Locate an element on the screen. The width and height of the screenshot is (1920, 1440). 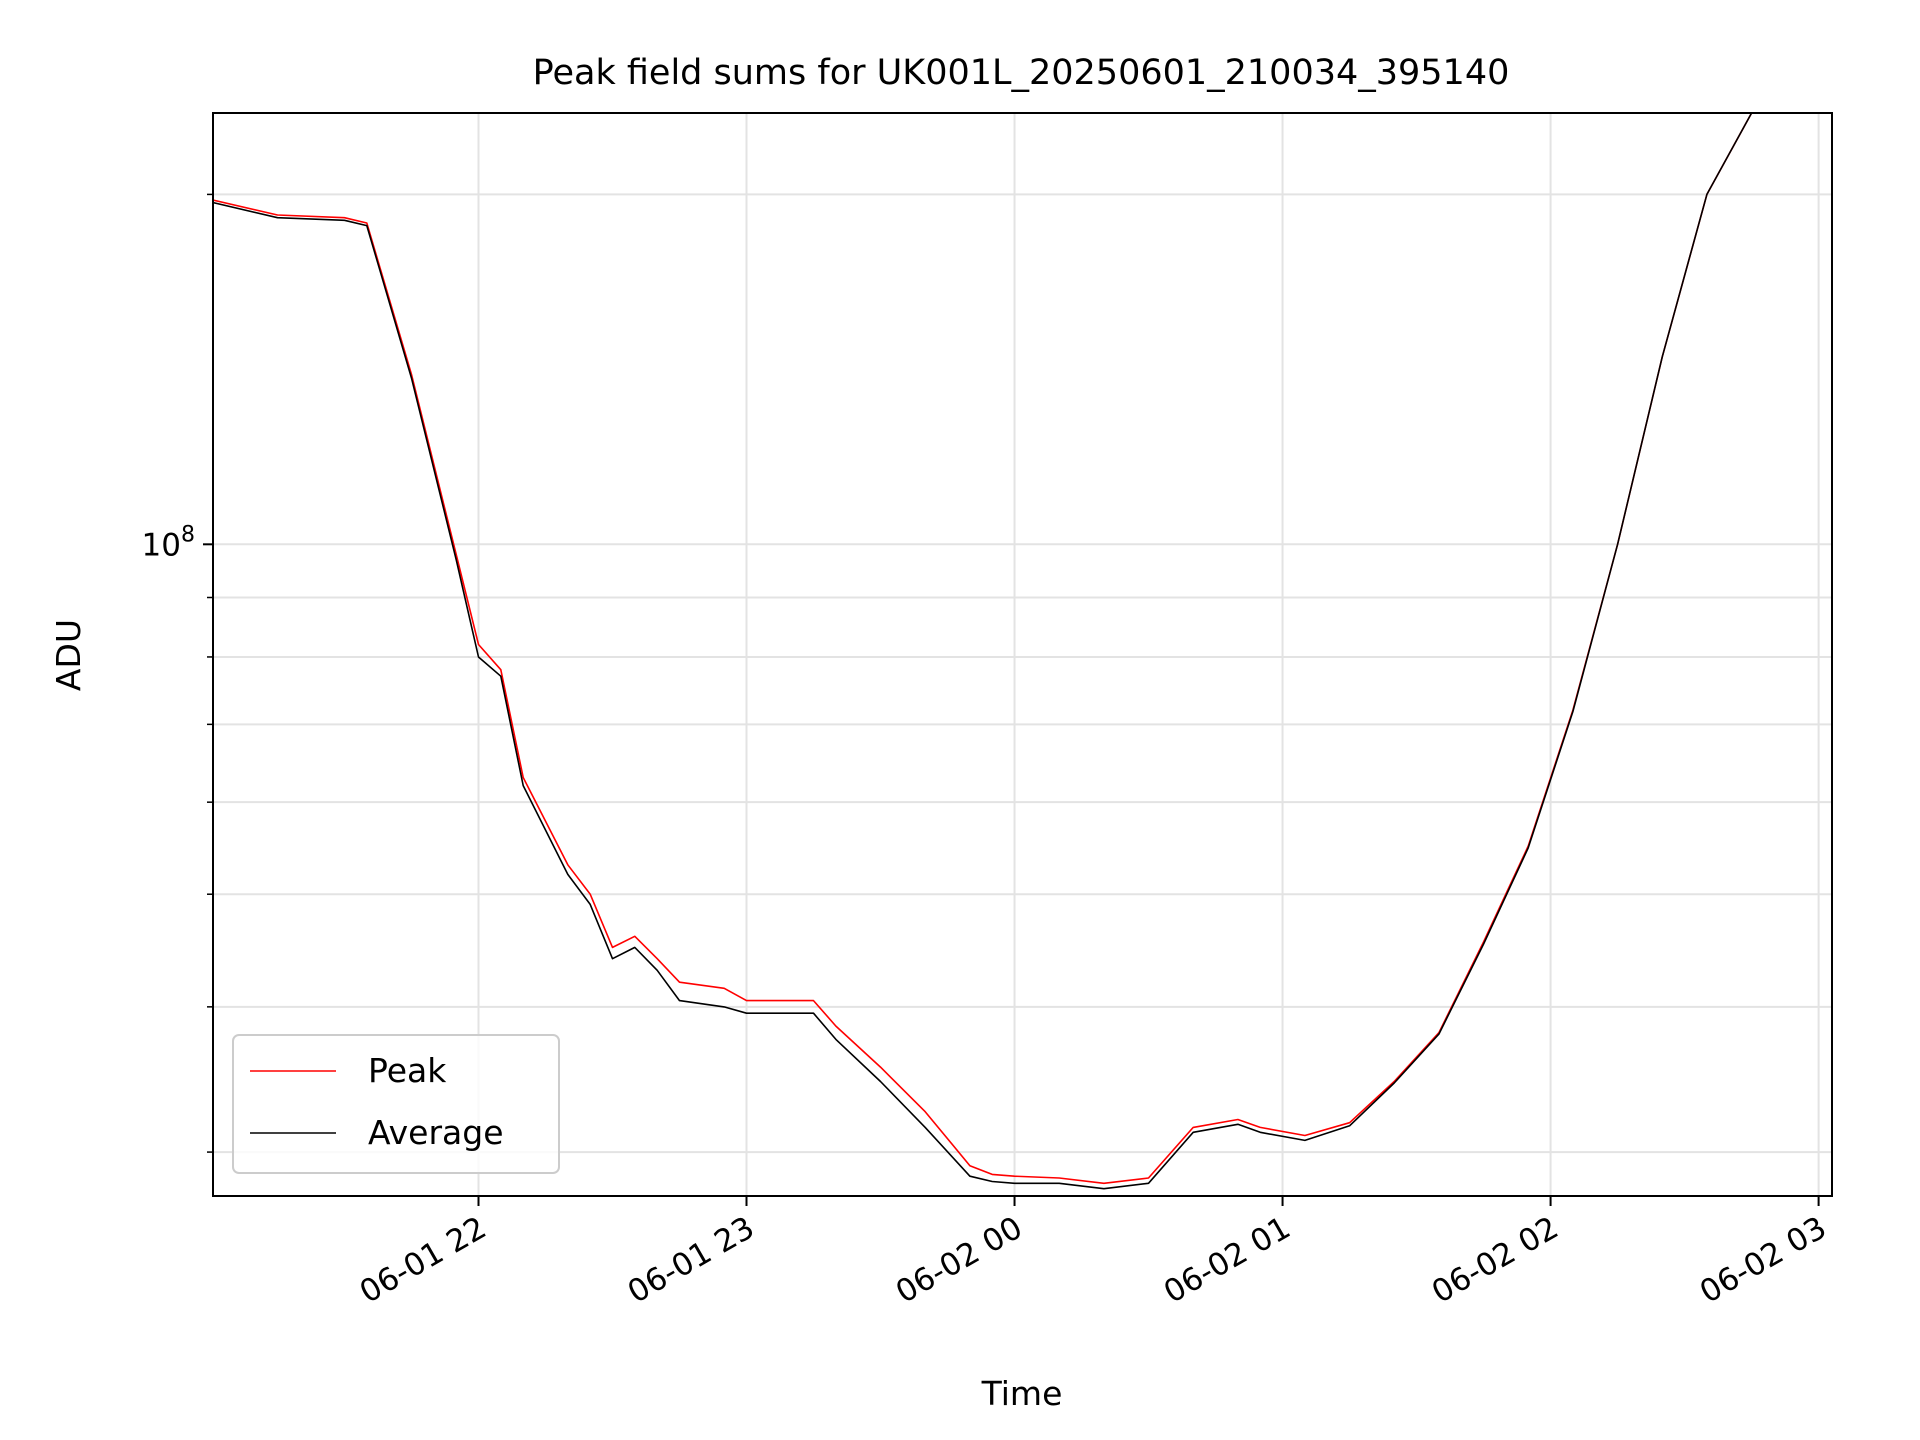
legend: Peak Average is located at coordinates (396, 1104).